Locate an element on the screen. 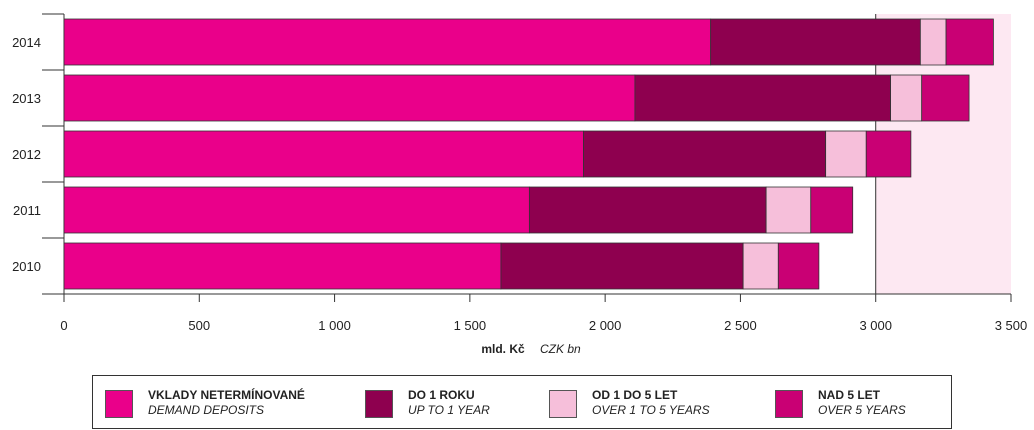  x-axis-title-en: CZK bn is located at coordinates (560, 349).